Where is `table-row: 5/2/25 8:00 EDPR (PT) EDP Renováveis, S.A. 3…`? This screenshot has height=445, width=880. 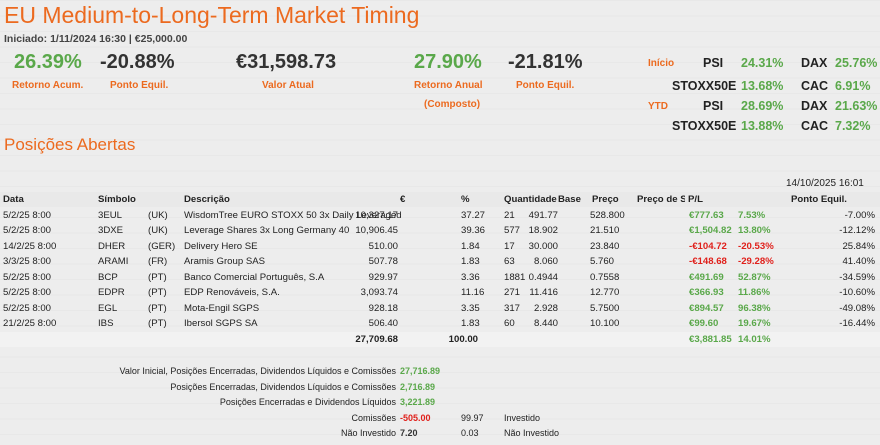 table-row: 5/2/25 8:00 EDPR (PT) EDP Renováveis, S.A. 3… is located at coordinates (440, 292).